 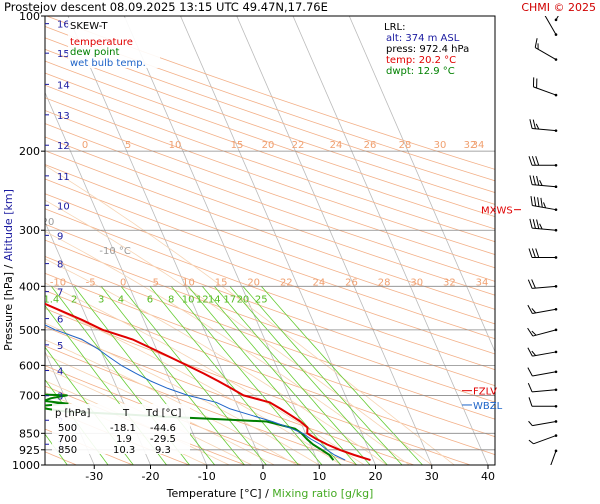 I want to click on mixing-ratio-label: 4, so click(x=121, y=299).